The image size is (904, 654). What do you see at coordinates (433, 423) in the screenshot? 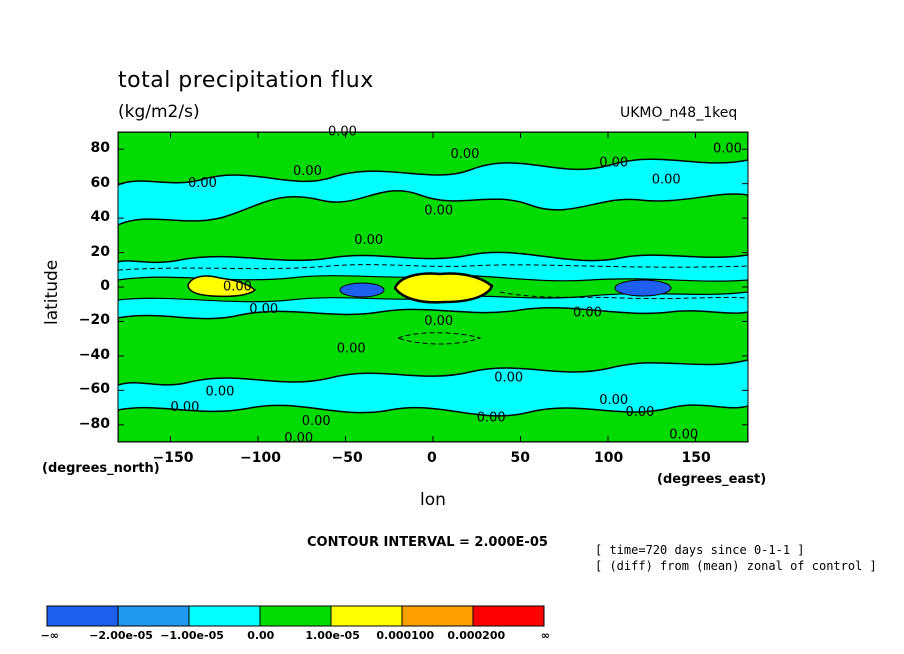
I see `contour-region-green-south` at bounding box center [433, 423].